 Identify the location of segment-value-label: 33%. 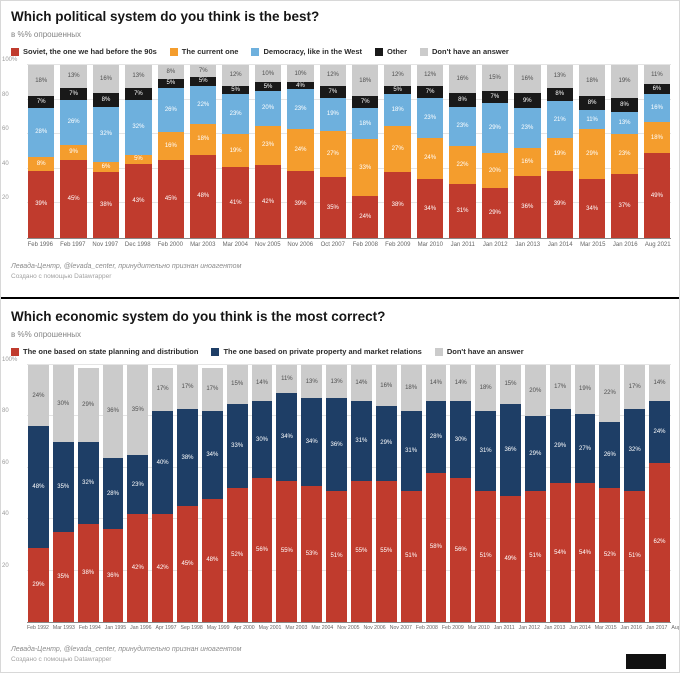
(365, 167).